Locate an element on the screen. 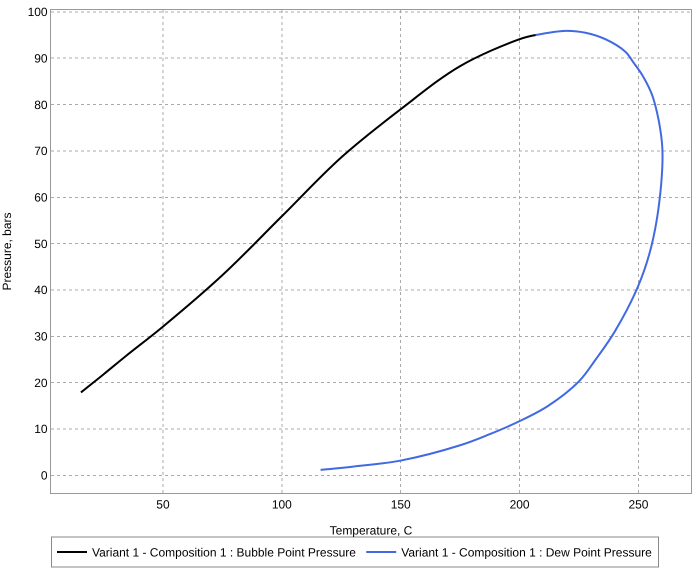 The image size is (696, 571). legend-label: Variant 1 - Composition 1 : Bubble Point Pressure is located at coordinates (224, 553).